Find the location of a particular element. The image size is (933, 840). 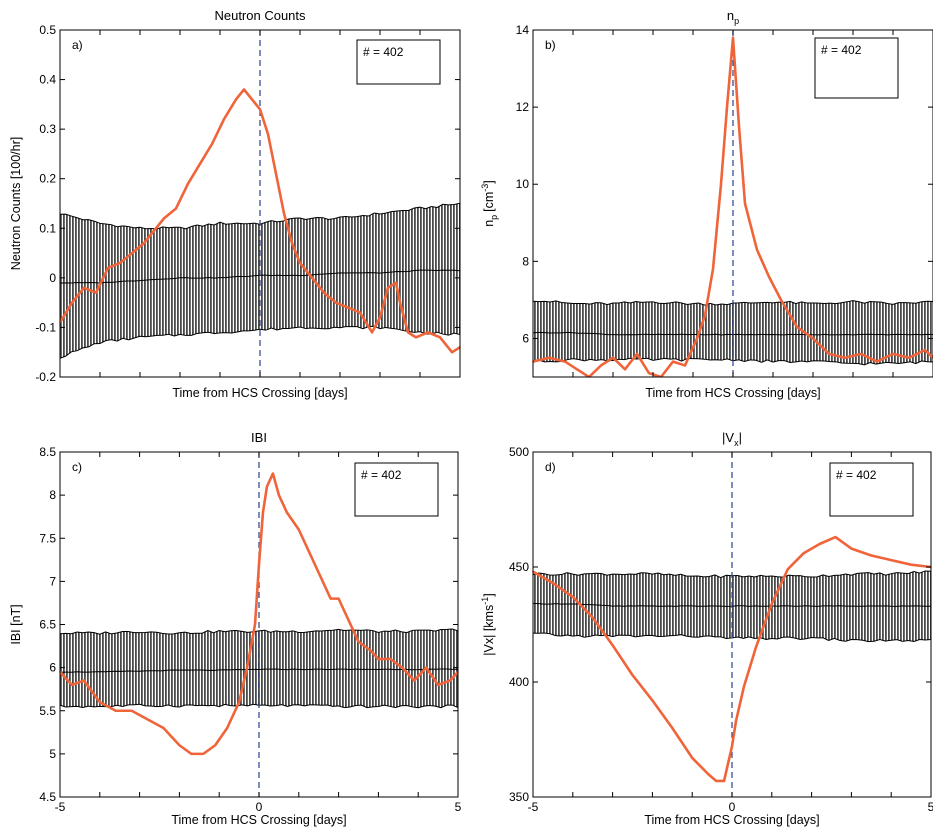

y-tick-label: 6 is located at coordinates (52, 668).